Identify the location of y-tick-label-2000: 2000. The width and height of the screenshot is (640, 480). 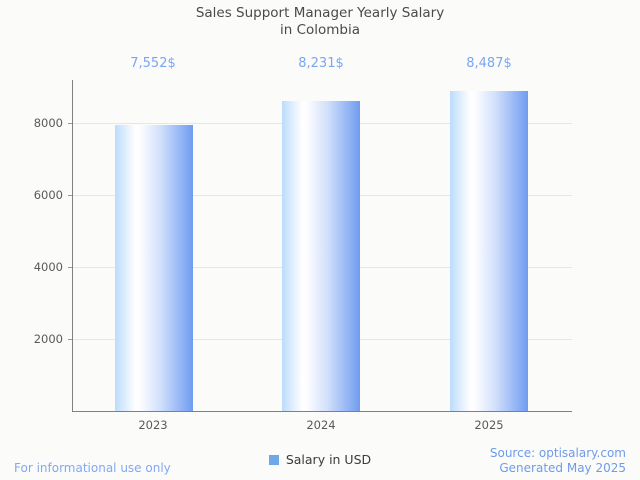
(48, 339).